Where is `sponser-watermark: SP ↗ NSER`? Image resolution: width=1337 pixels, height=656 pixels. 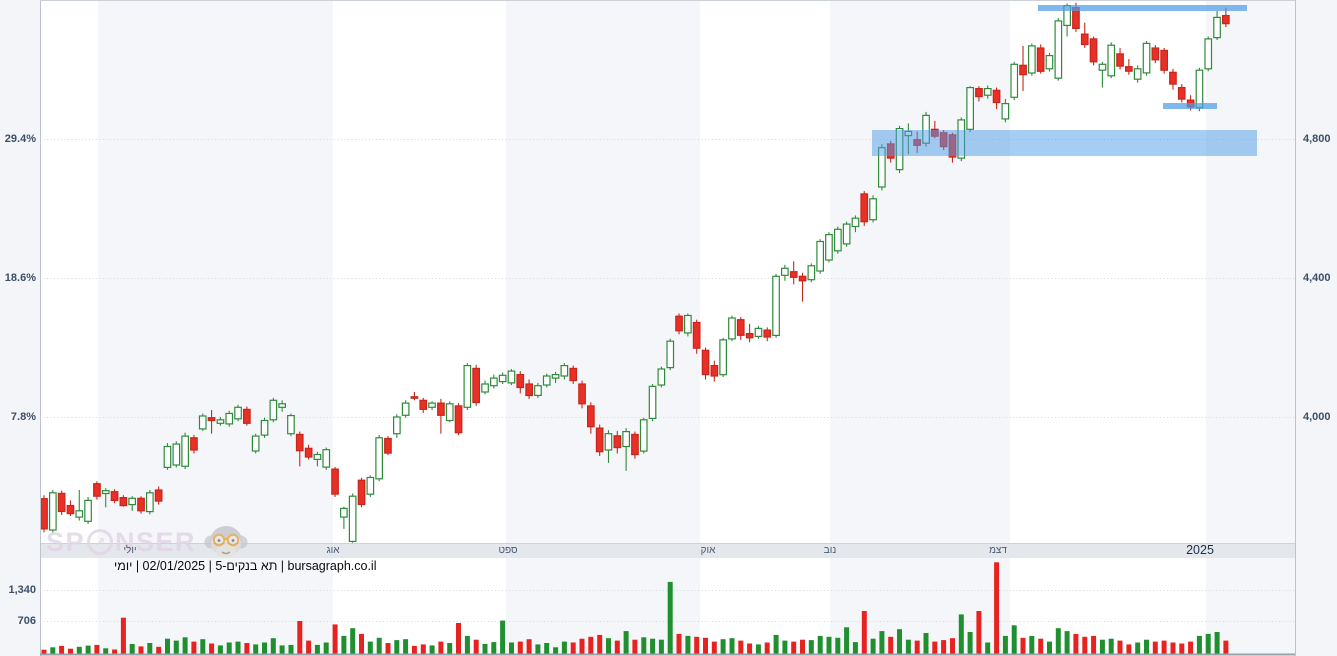 sponser-watermark: SP ↗ NSER is located at coordinates (147, 542).